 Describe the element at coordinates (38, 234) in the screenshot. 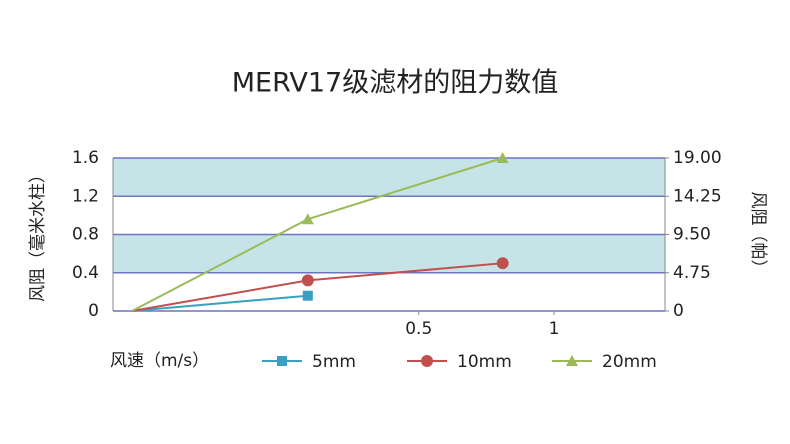

I see `y-axis-label: 风阻（毫米水柱）` at that location.